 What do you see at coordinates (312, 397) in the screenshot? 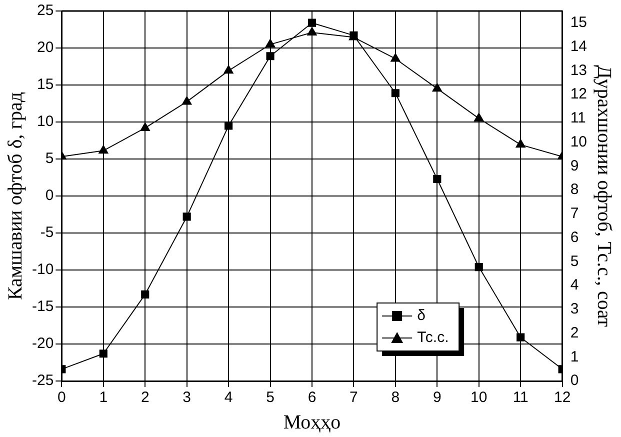
I see `x-tick-label: 6` at bounding box center [312, 397].